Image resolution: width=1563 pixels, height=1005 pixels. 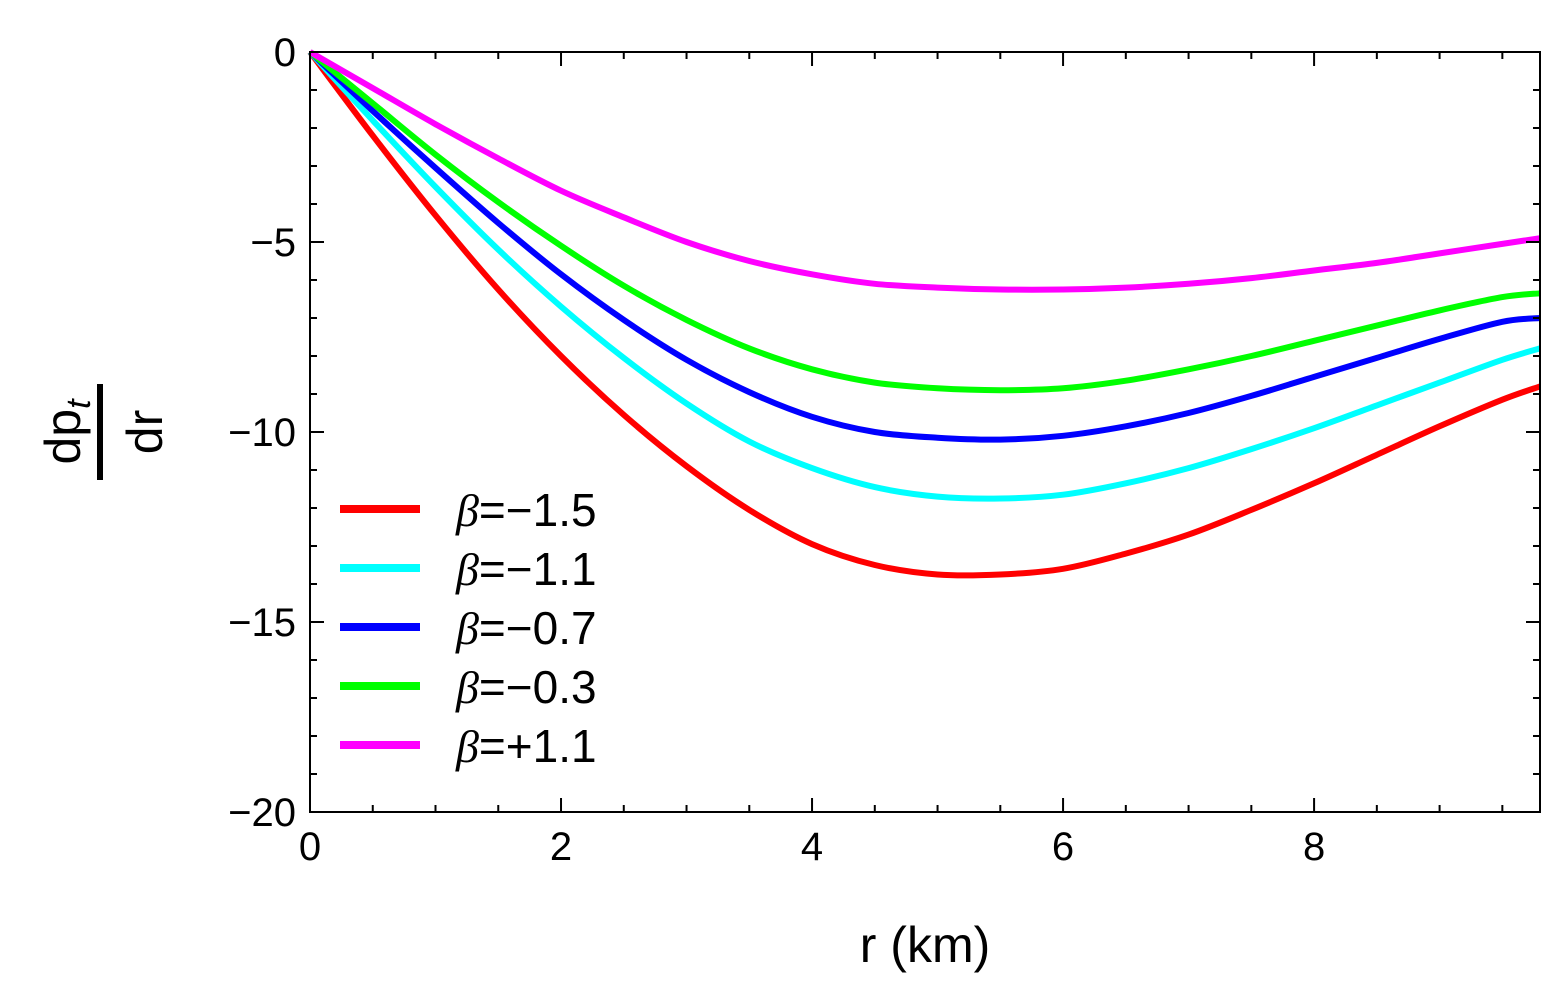 I want to click on legend-label-0: β=−1.5, so click(x=526, y=510).